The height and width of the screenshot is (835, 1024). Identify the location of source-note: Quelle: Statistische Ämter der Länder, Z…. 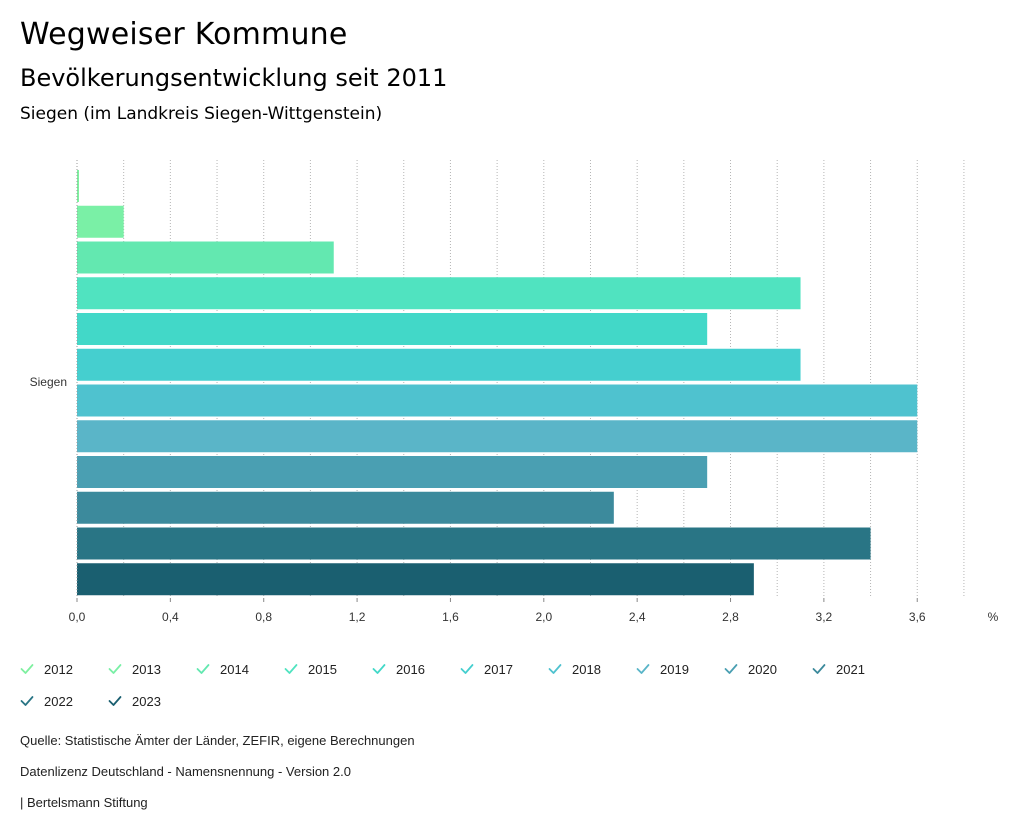
(217, 740).